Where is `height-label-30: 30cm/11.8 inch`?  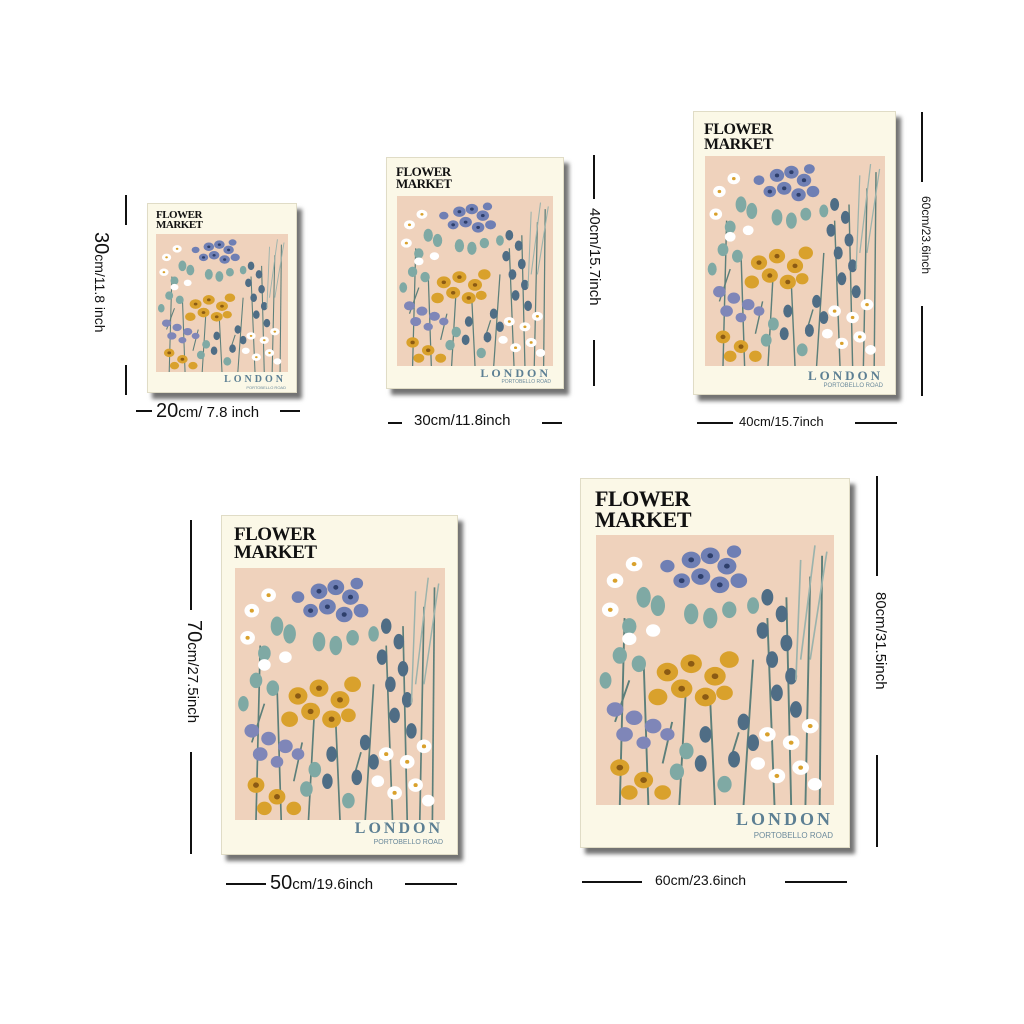 height-label-30: 30cm/11.8 inch is located at coordinates (100, 282).